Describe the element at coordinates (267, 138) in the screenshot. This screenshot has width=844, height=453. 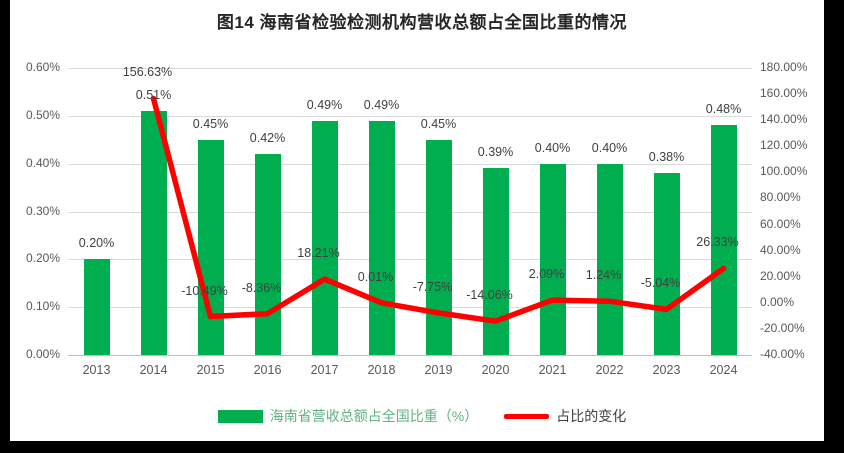
I see `bar-label-2016: 0.42%` at that location.